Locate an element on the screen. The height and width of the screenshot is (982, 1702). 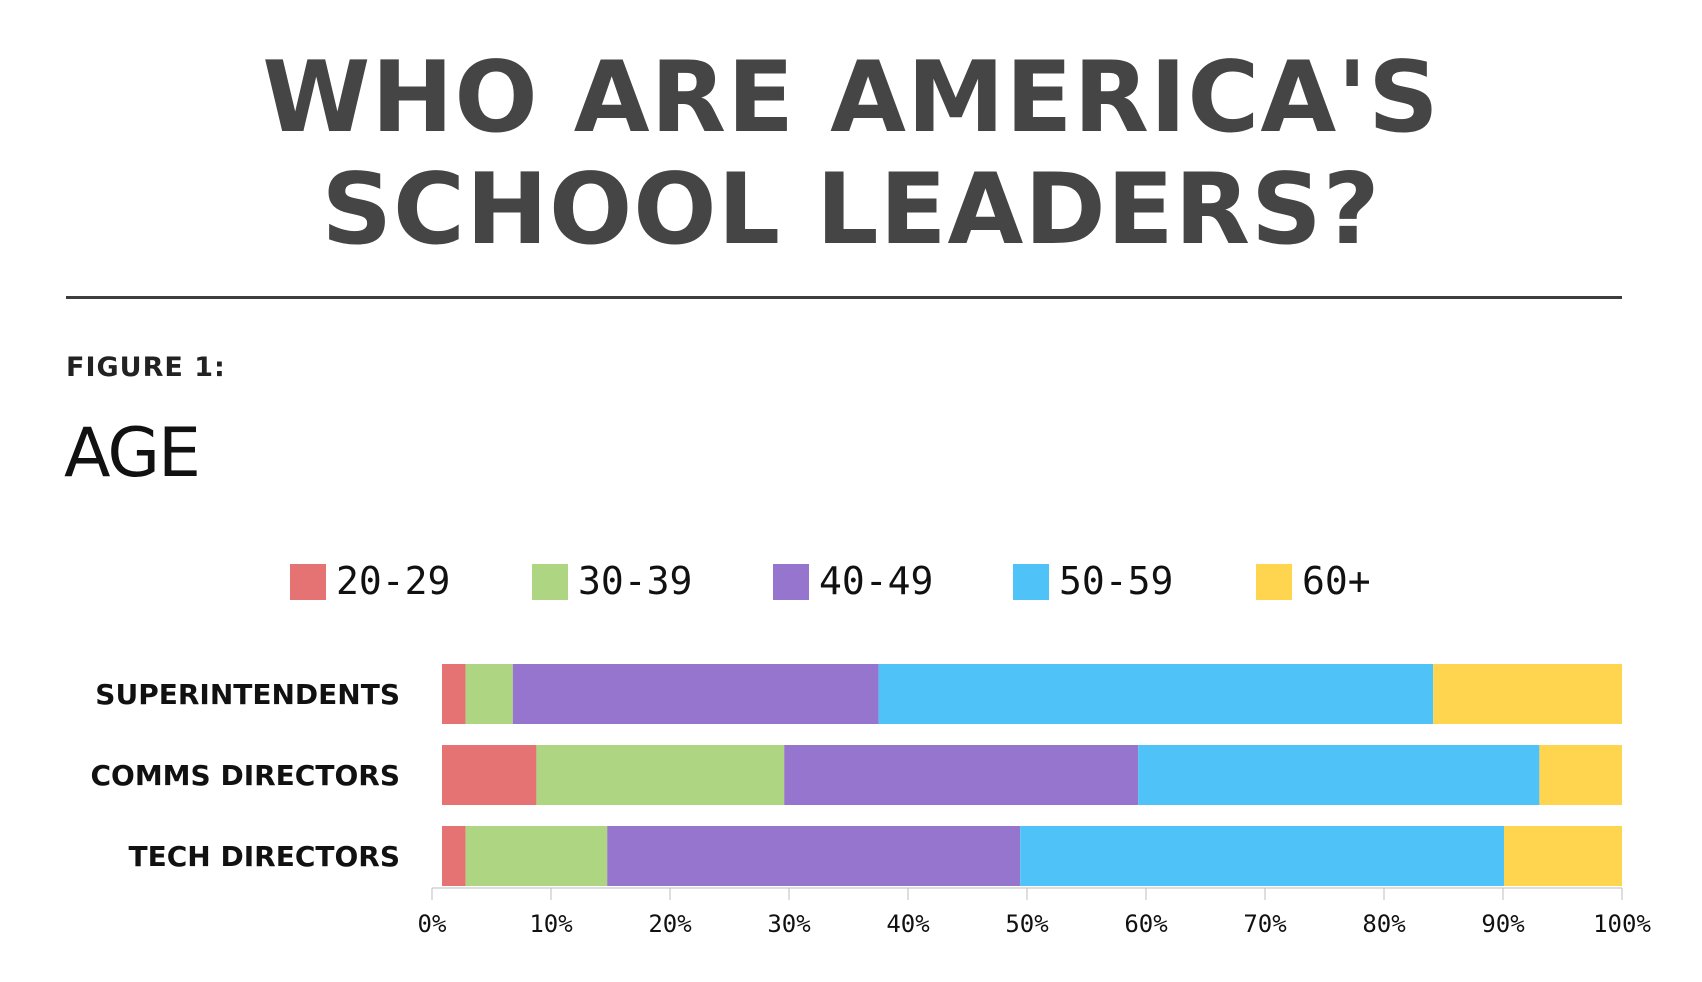
category-label-3: TECH DIRECTORS is located at coordinates (264, 856).